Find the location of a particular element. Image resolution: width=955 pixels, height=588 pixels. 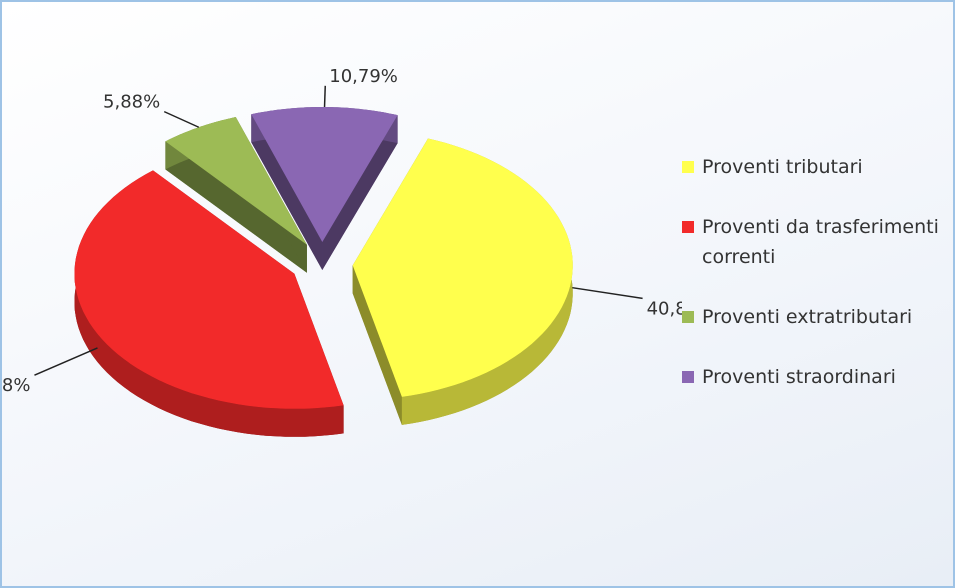

legend-label: Proventi da trasferimenti correnti is located at coordinates (820, 242).